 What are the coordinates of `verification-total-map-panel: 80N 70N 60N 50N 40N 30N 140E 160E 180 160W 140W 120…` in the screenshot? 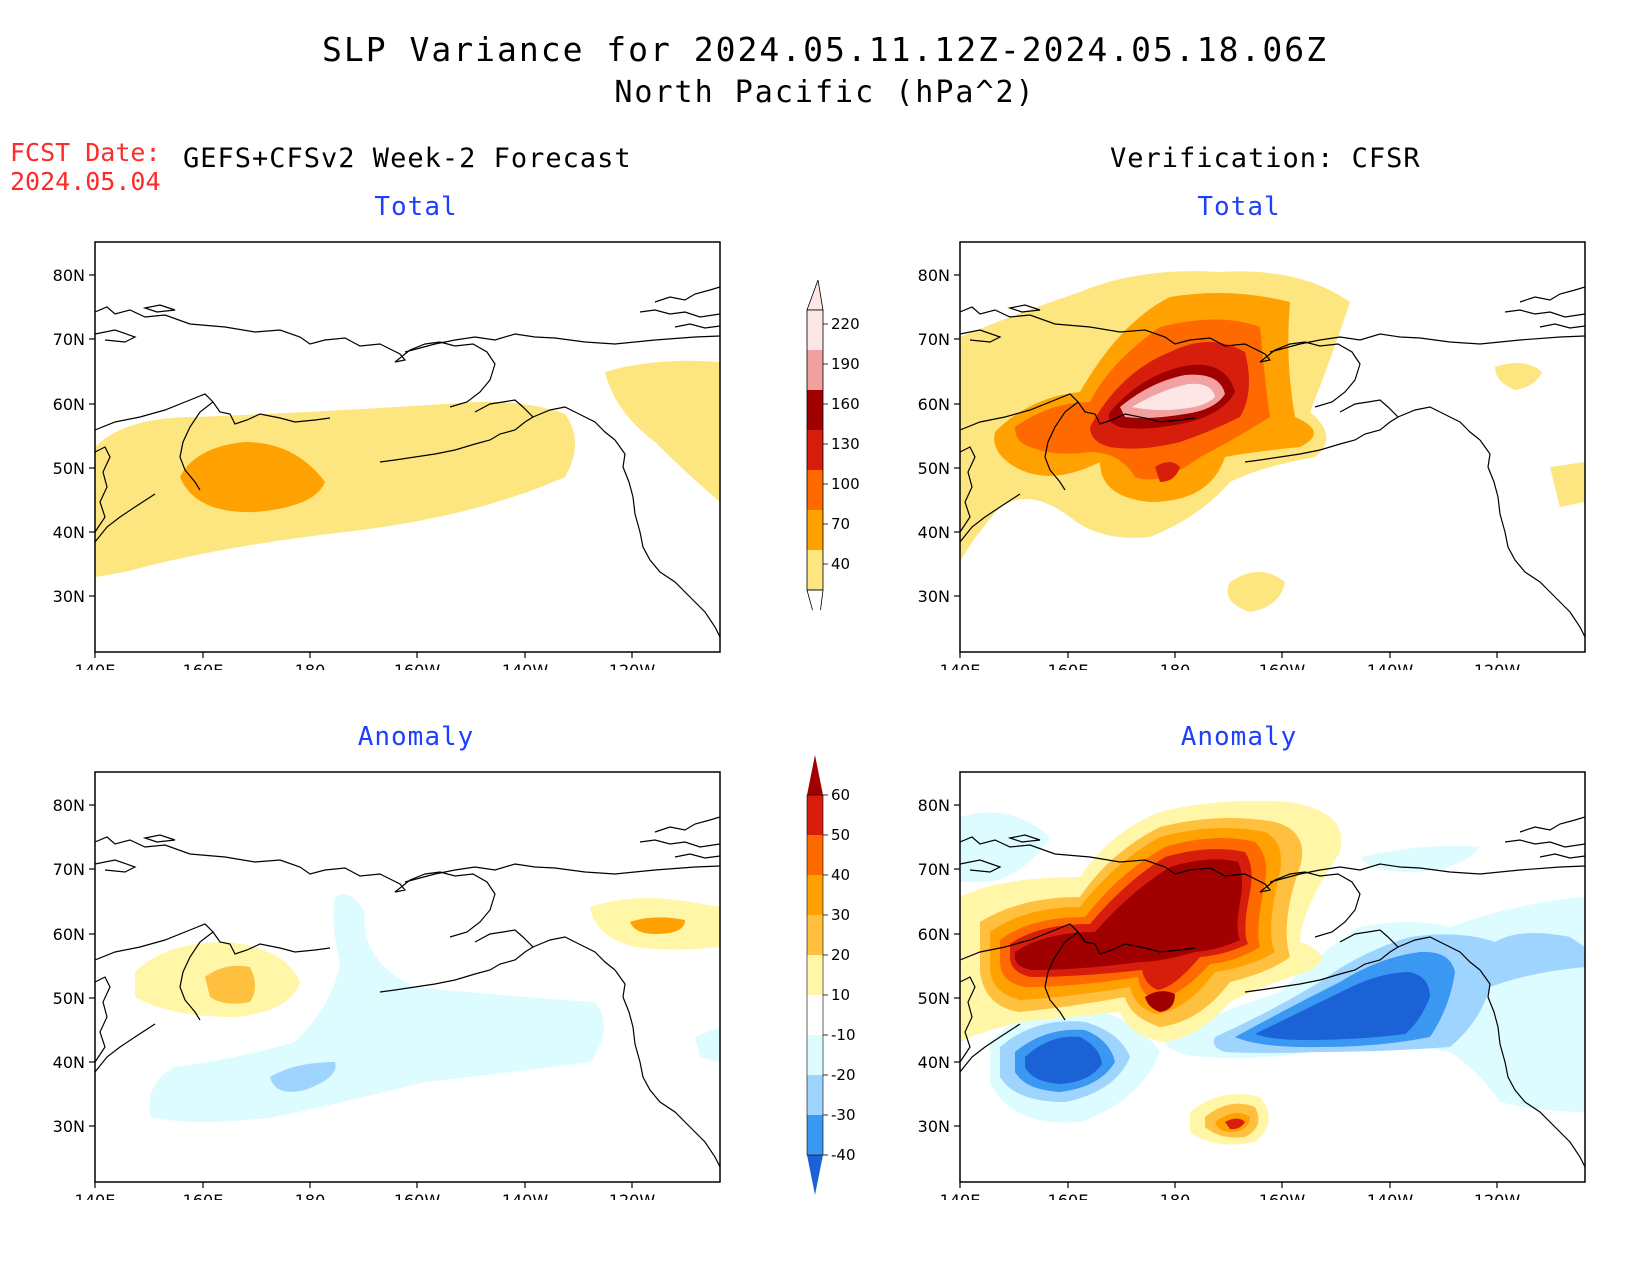 It's located at (1252, 455).